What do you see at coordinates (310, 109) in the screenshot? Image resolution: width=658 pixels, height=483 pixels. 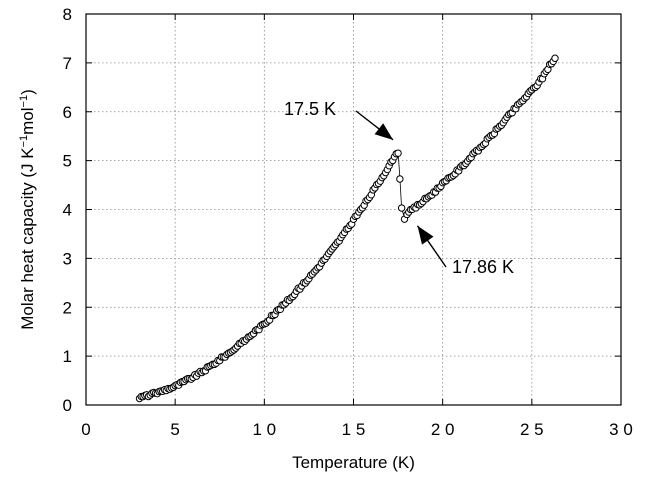 I see `annotation-label-17-5k: 17.5 K` at bounding box center [310, 109].